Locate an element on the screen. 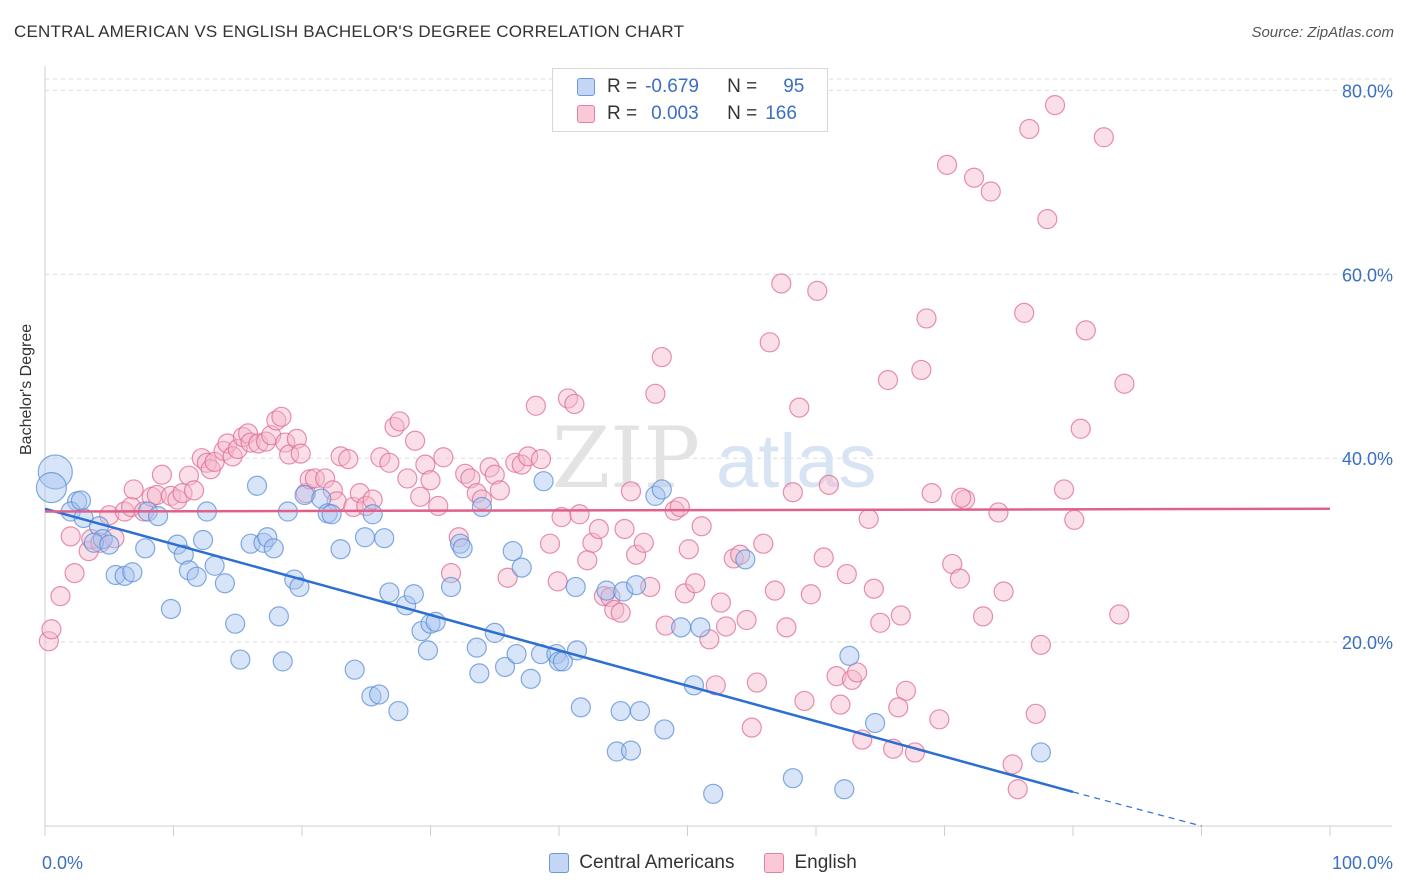 The image size is (1406, 892). legend-r-value: -0.679 is located at coordinates (672, 86).